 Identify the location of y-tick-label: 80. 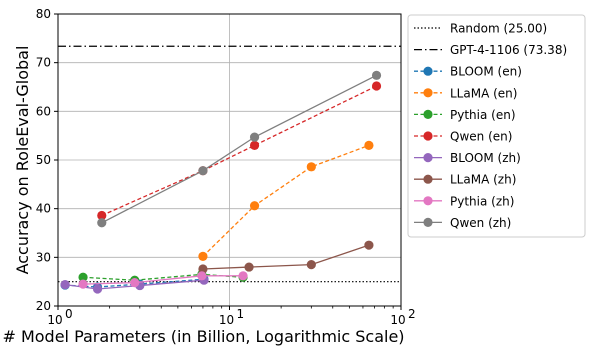
(43, 14).